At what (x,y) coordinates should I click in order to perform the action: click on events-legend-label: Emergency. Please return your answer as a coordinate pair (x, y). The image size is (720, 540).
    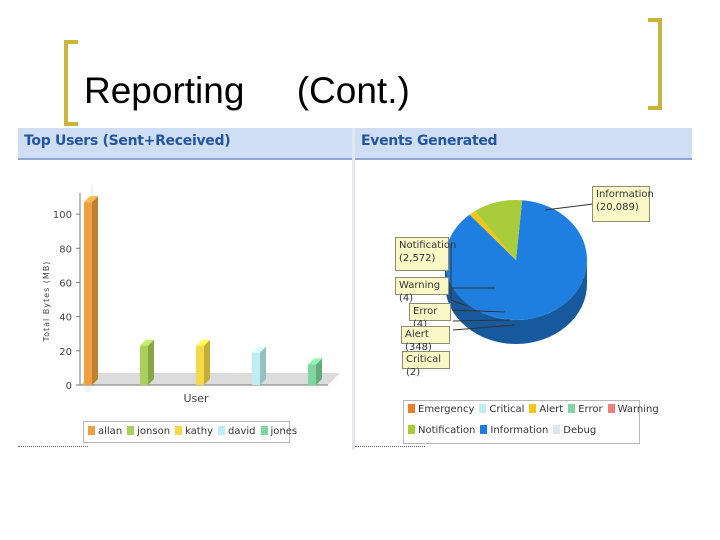
    Looking at the image, I should click on (446, 409).